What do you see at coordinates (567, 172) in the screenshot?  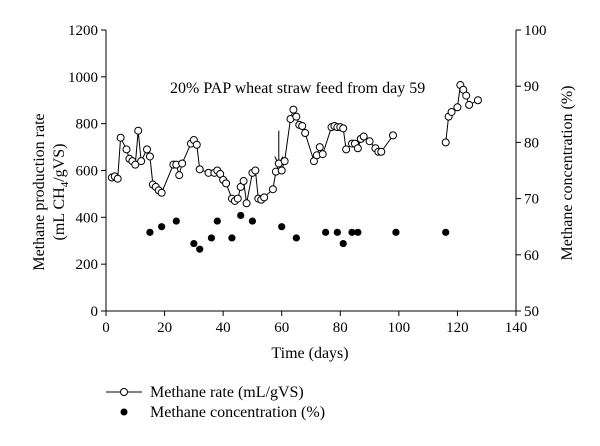 I see `right-axis-label: Methane concentration (%)` at bounding box center [567, 172].